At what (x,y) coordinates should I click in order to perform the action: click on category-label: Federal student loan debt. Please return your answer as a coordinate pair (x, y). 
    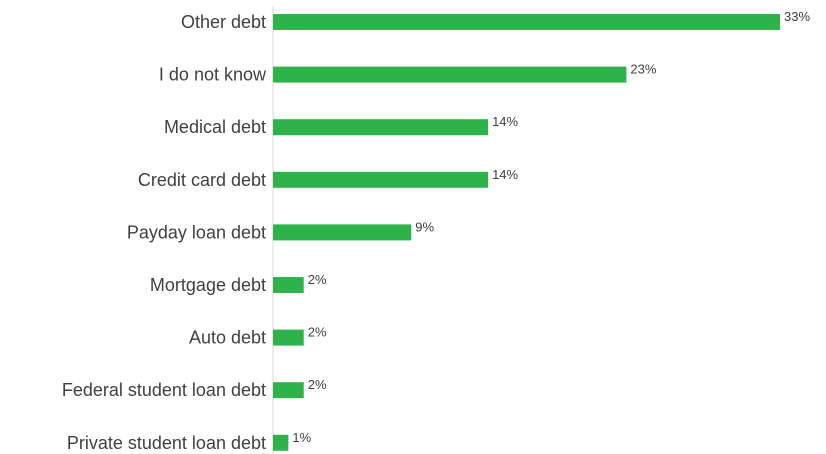
    Looking at the image, I should click on (164, 390).